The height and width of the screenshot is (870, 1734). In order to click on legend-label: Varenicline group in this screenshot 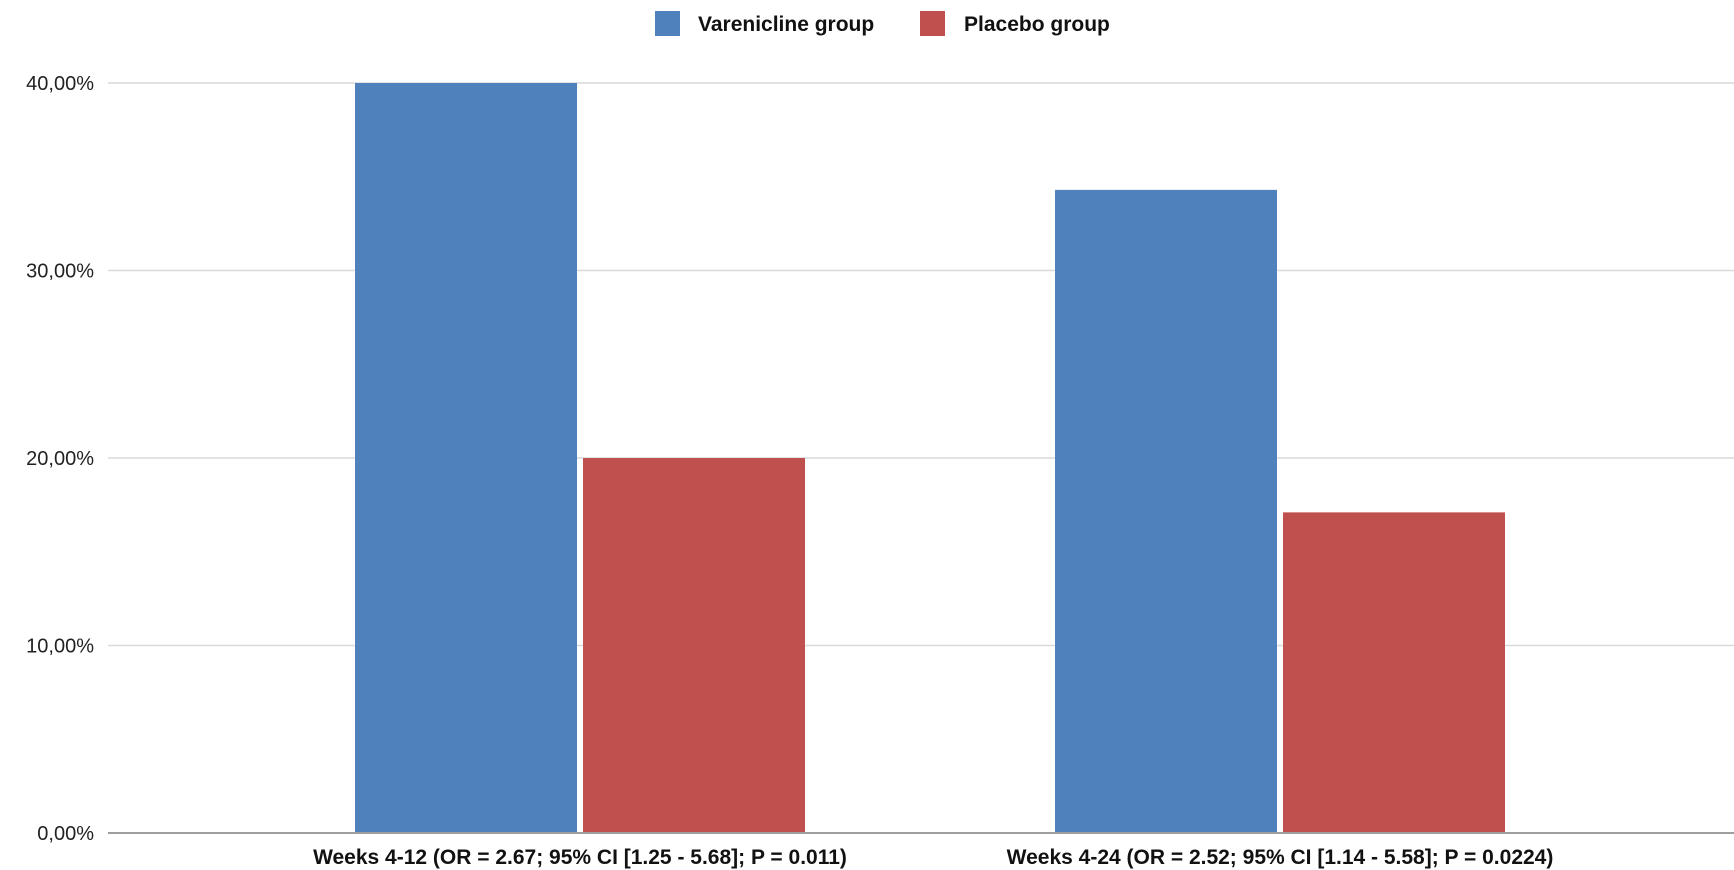, I will do `click(786, 24)`.